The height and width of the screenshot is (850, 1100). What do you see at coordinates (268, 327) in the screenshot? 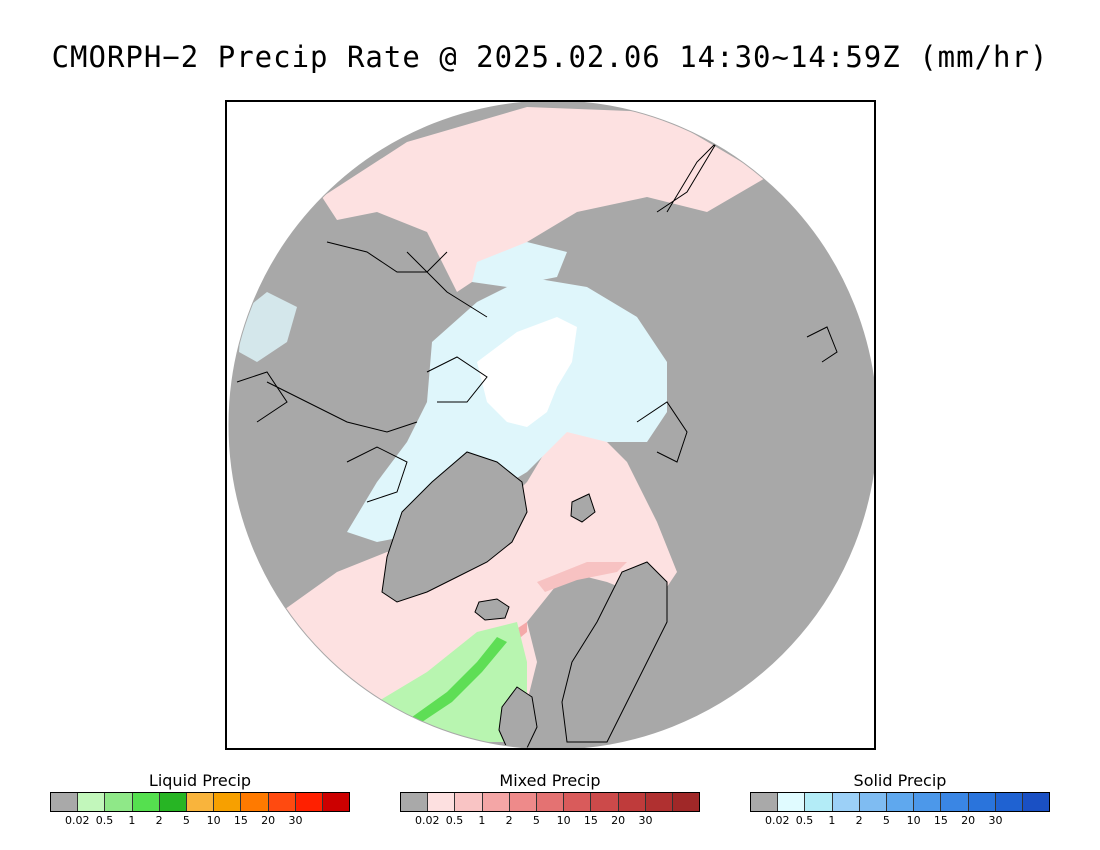
I see `solid-precip-area-canada` at bounding box center [268, 327].